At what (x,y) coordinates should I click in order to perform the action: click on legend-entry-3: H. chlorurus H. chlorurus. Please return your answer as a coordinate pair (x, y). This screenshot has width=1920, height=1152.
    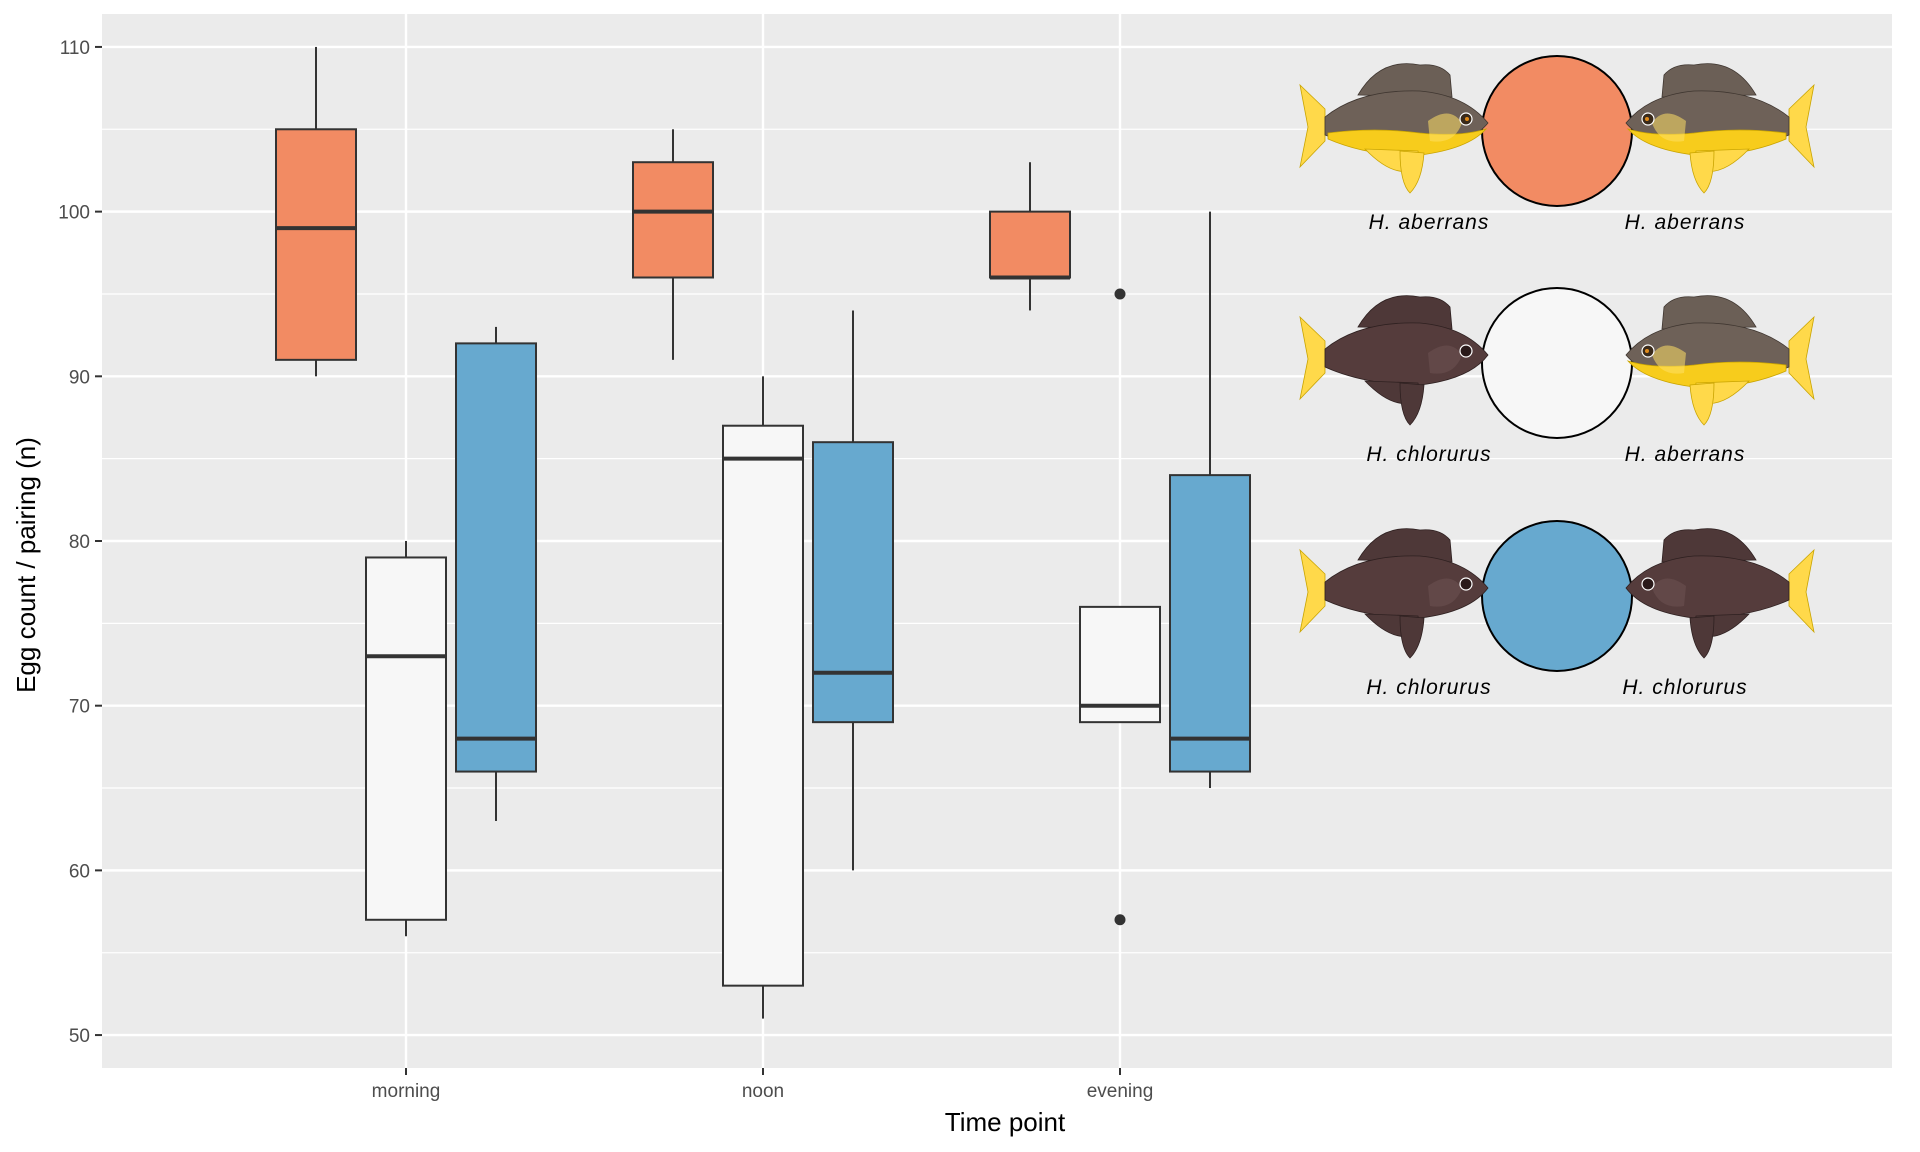
    Looking at the image, I should click on (1557, 609).